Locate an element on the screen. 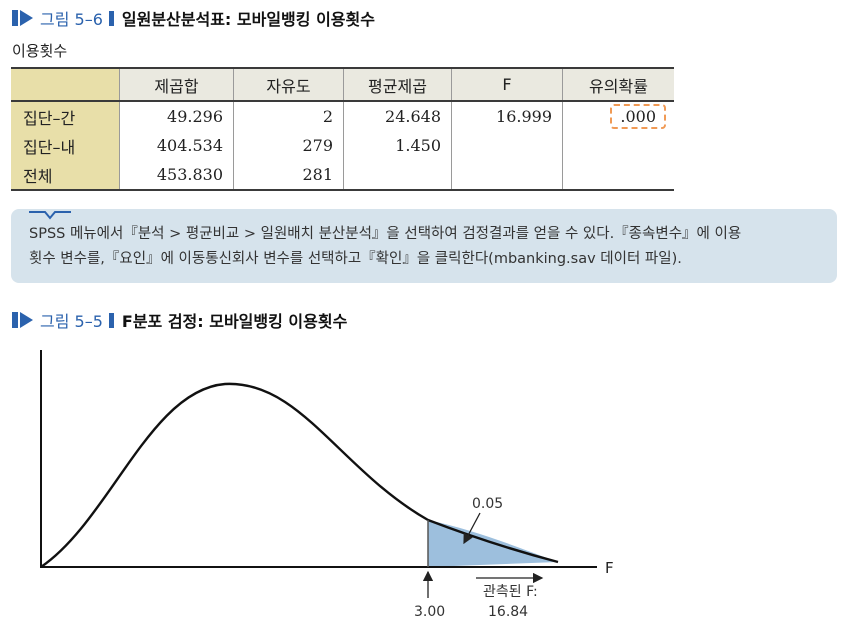 The height and width of the screenshot is (631, 842). table-row: 전체 453.830 281 is located at coordinates (342, 175).